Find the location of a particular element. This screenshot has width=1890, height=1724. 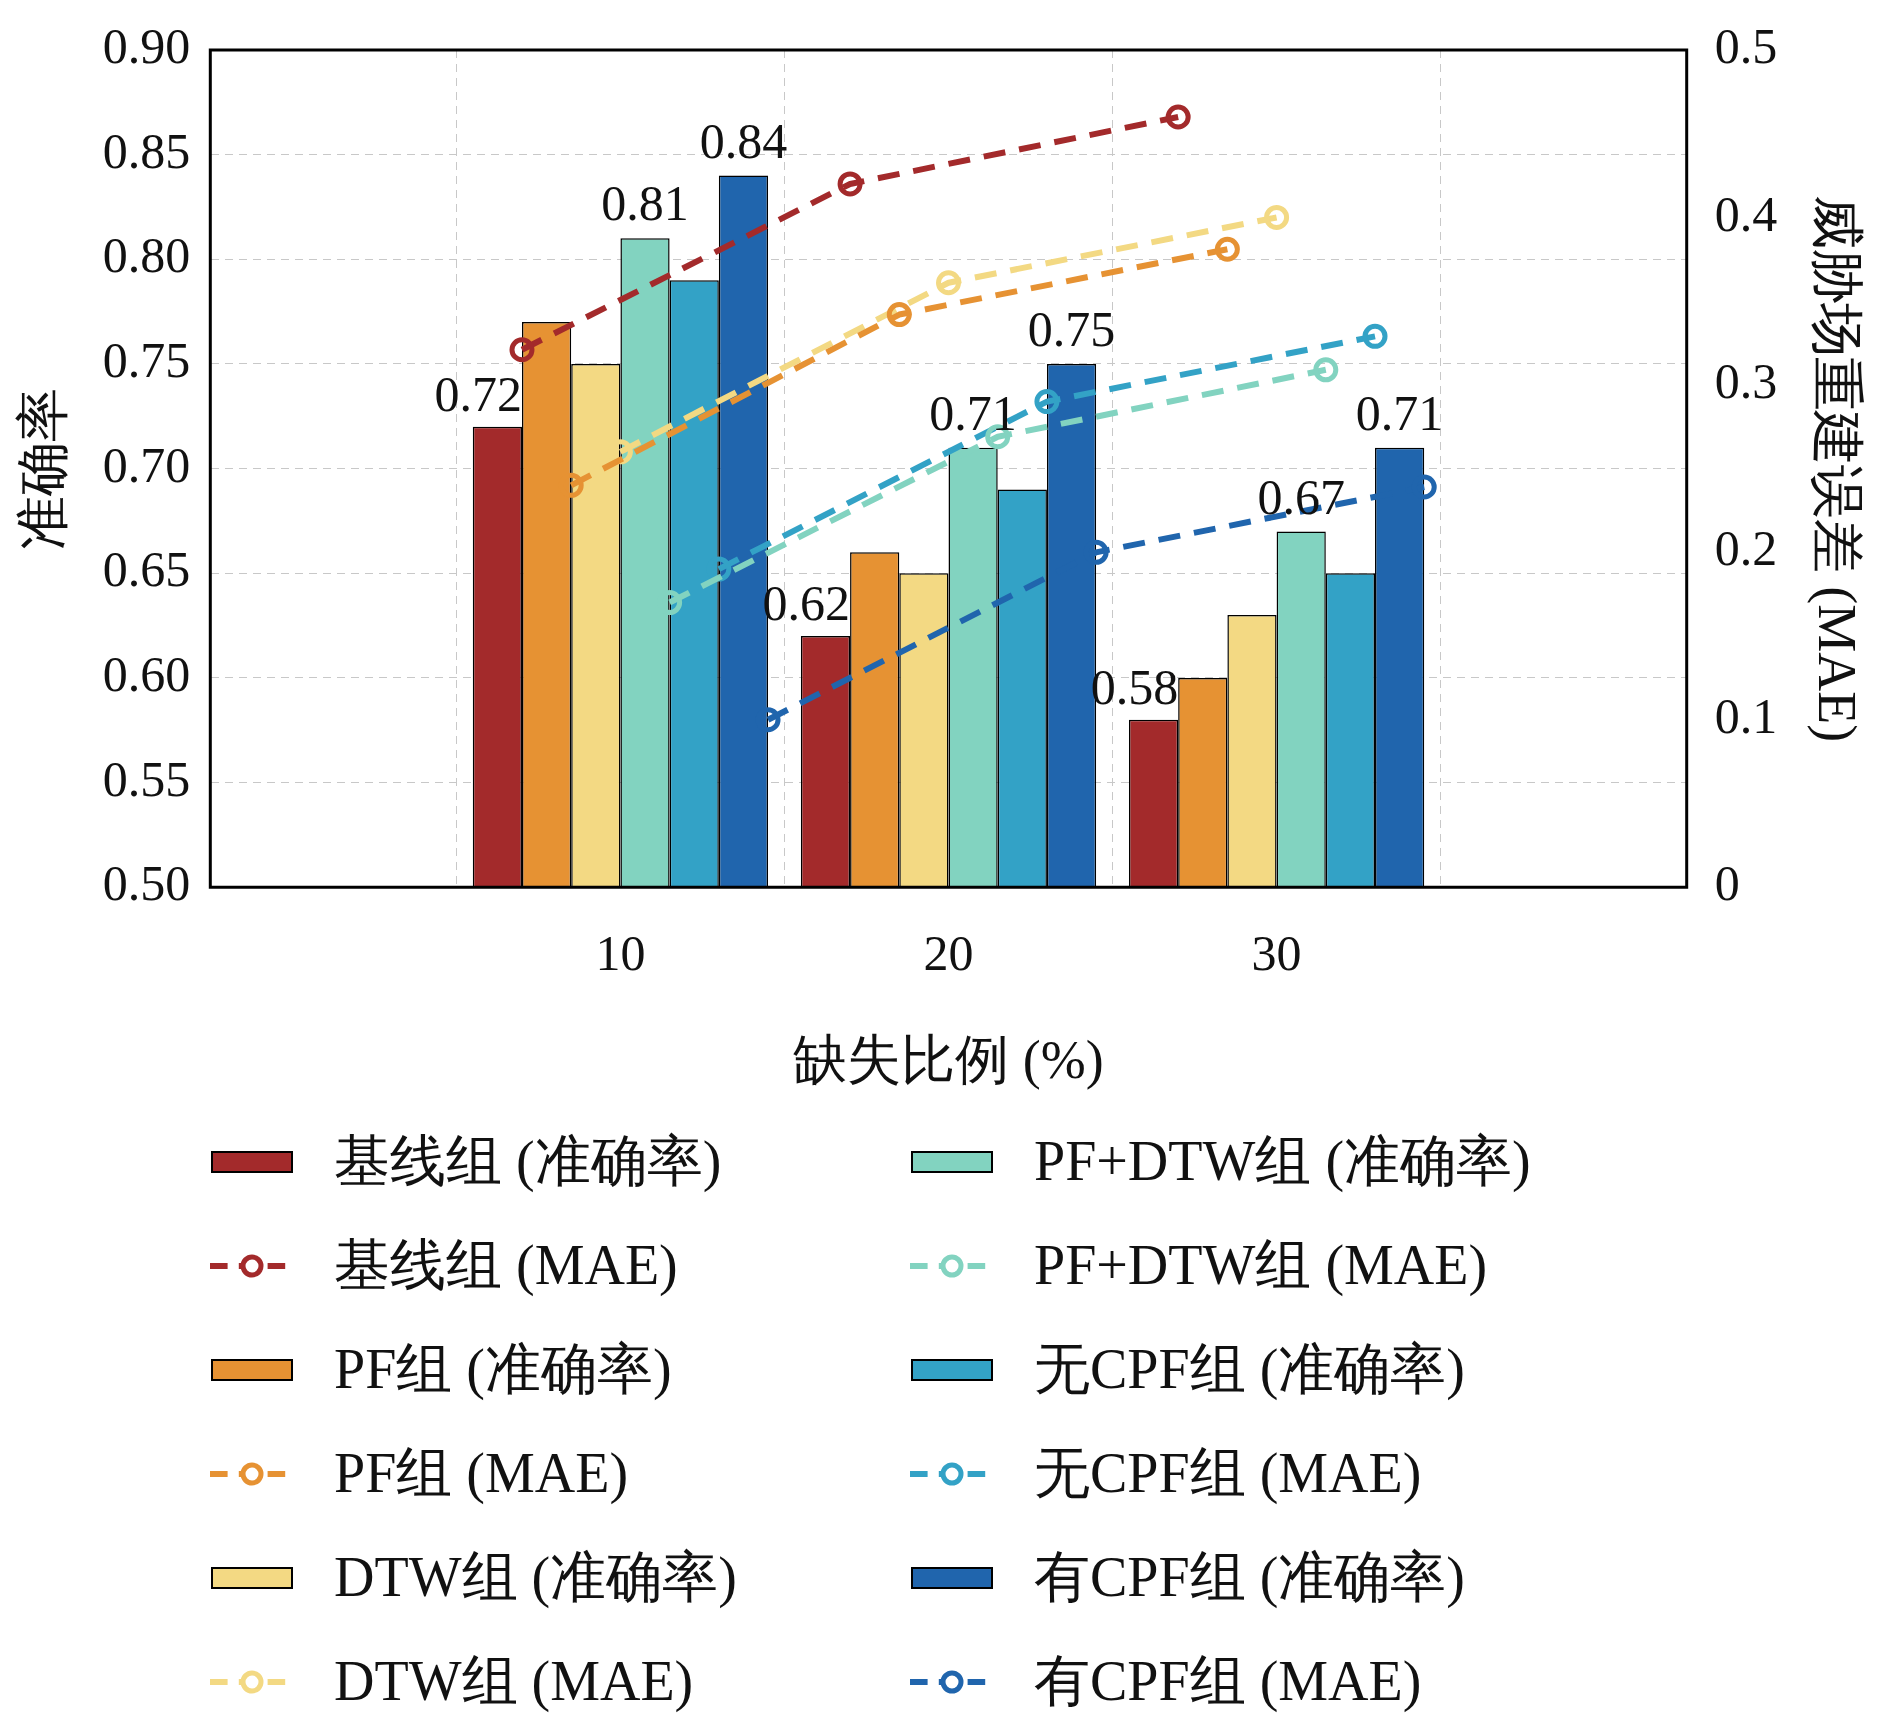

y-tick-label: 0.80 is located at coordinates (146, 255).